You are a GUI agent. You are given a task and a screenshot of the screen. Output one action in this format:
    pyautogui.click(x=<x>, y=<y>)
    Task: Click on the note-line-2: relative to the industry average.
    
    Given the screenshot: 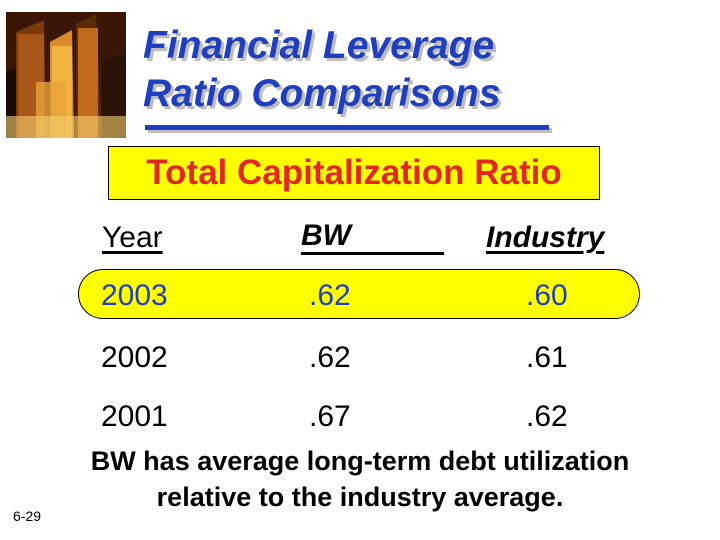 What is the action you would take?
    pyautogui.click(x=360, y=497)
    